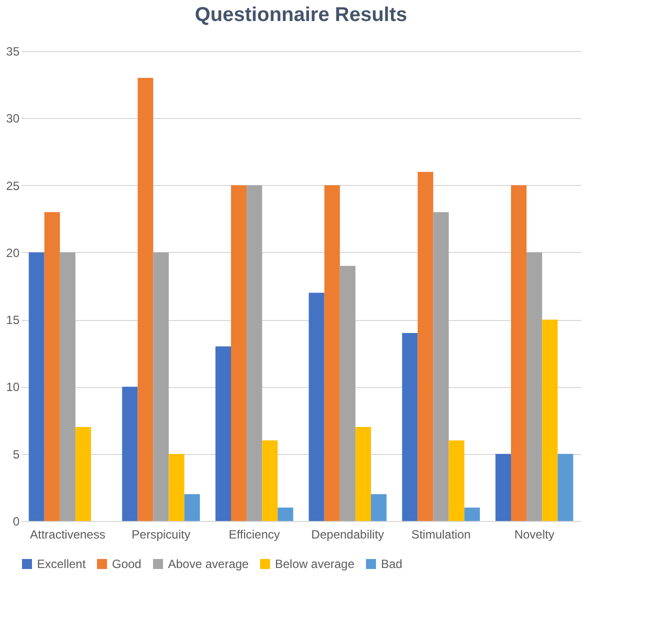 Image resolution: width=660 pixels, height=620 pixels. What do you see at coordinates (13, 253) in the screenshot?
I see `y-tick-label: 20` at bounding box center [13, 253].